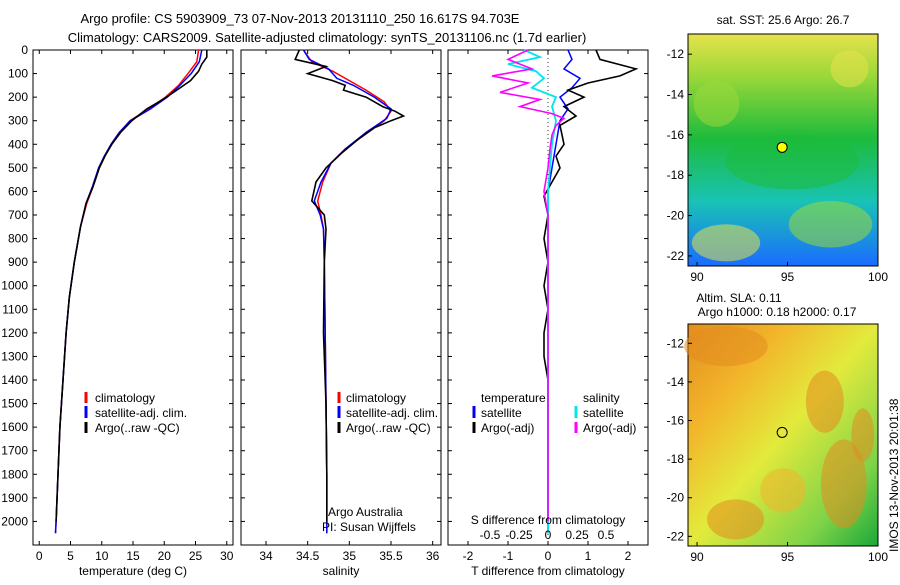  I want to click on temperature-xtick-label: 10, so click(102, 556).